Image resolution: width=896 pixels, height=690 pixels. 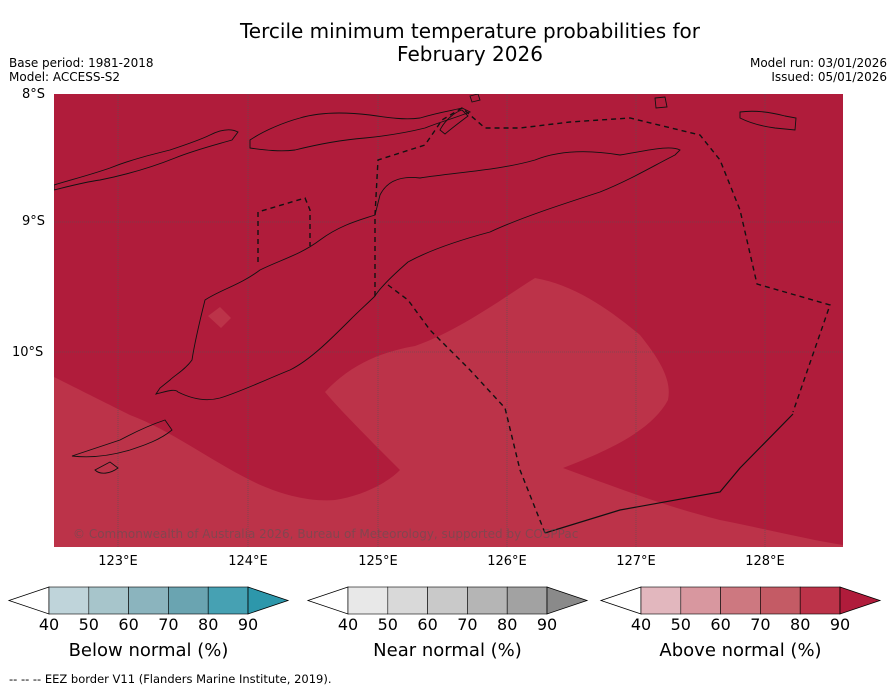 What do you see at coordinates (840, 624) in the screenshot?
I see `above-normal-tick-label: 90` at bounding box center [840, 624].